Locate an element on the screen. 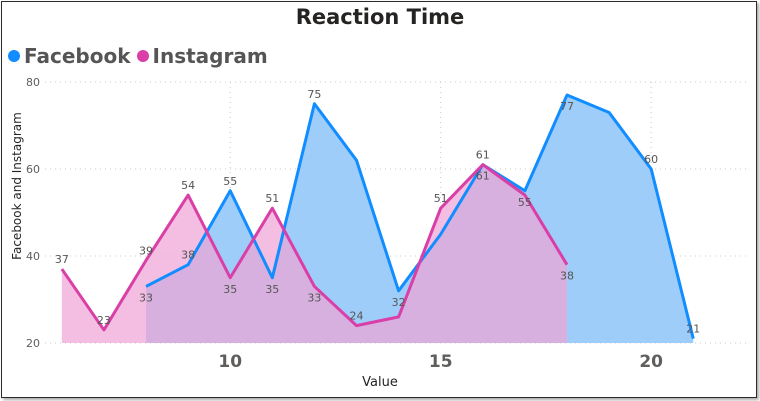 This screenshot has width=760, height=401. legend-item-instagram: Instagram is located at coordinates (202, 56).